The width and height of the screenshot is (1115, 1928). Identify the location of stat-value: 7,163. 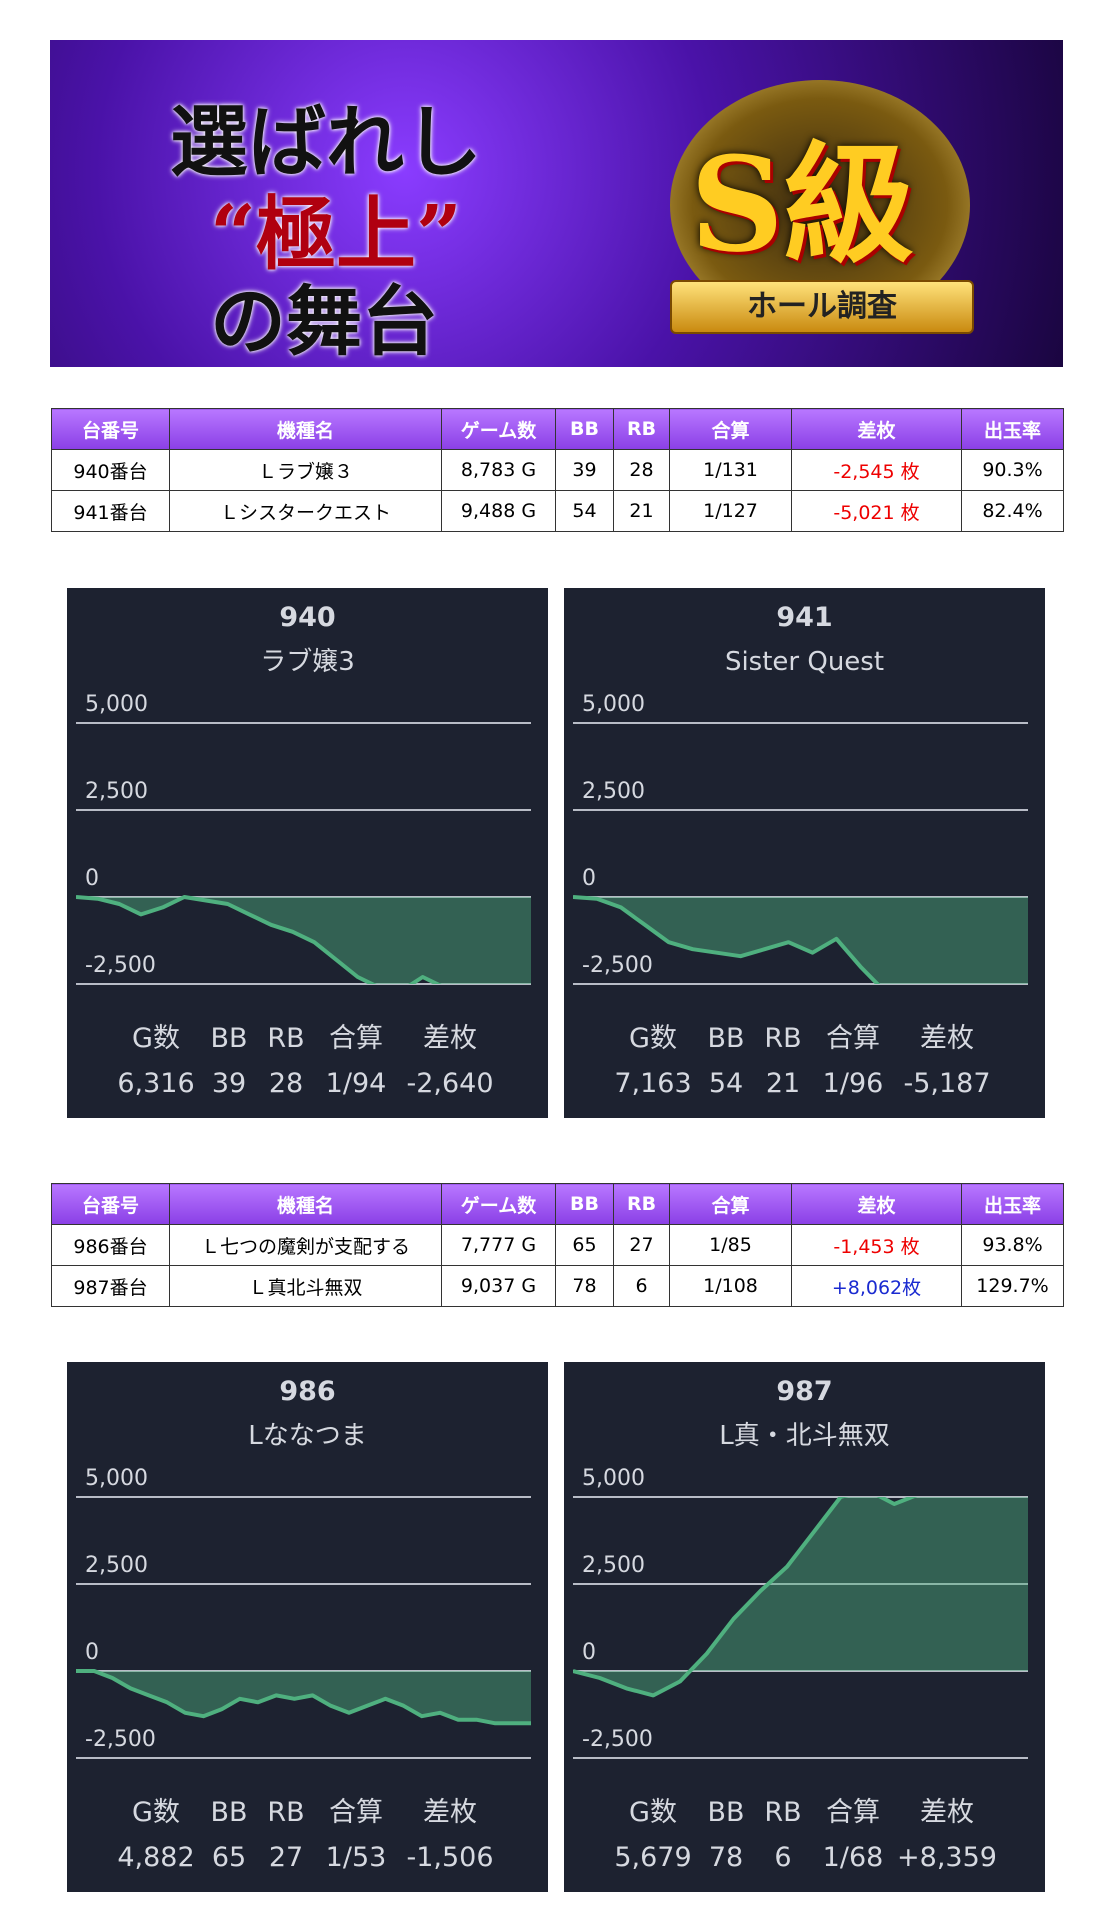
(652, 1083).